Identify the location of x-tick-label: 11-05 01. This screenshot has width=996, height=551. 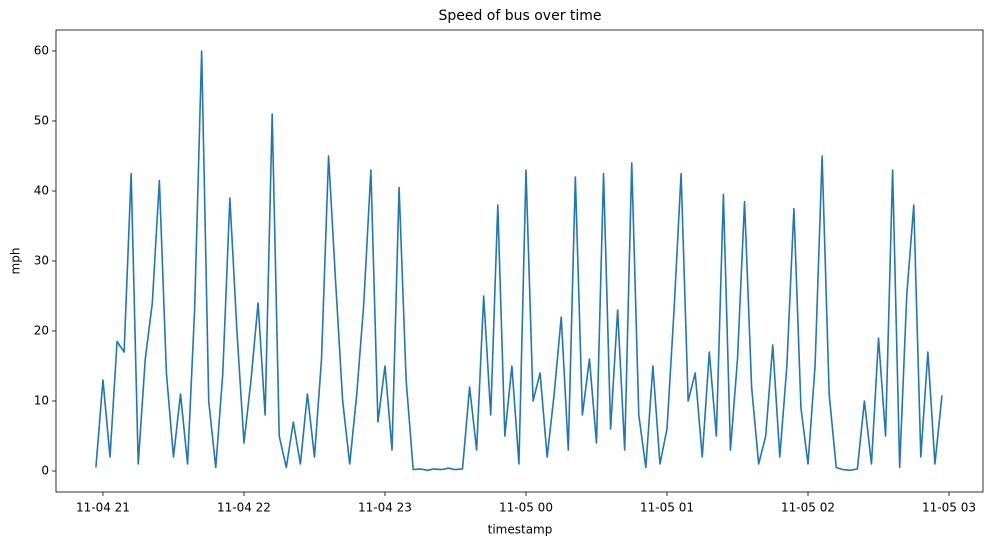
(667, 508).